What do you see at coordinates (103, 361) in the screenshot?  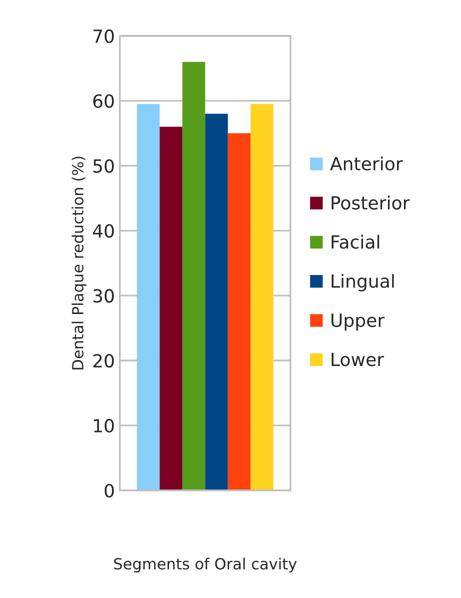 I see `y-tick-label: 20` at bounding box center [103, 361].